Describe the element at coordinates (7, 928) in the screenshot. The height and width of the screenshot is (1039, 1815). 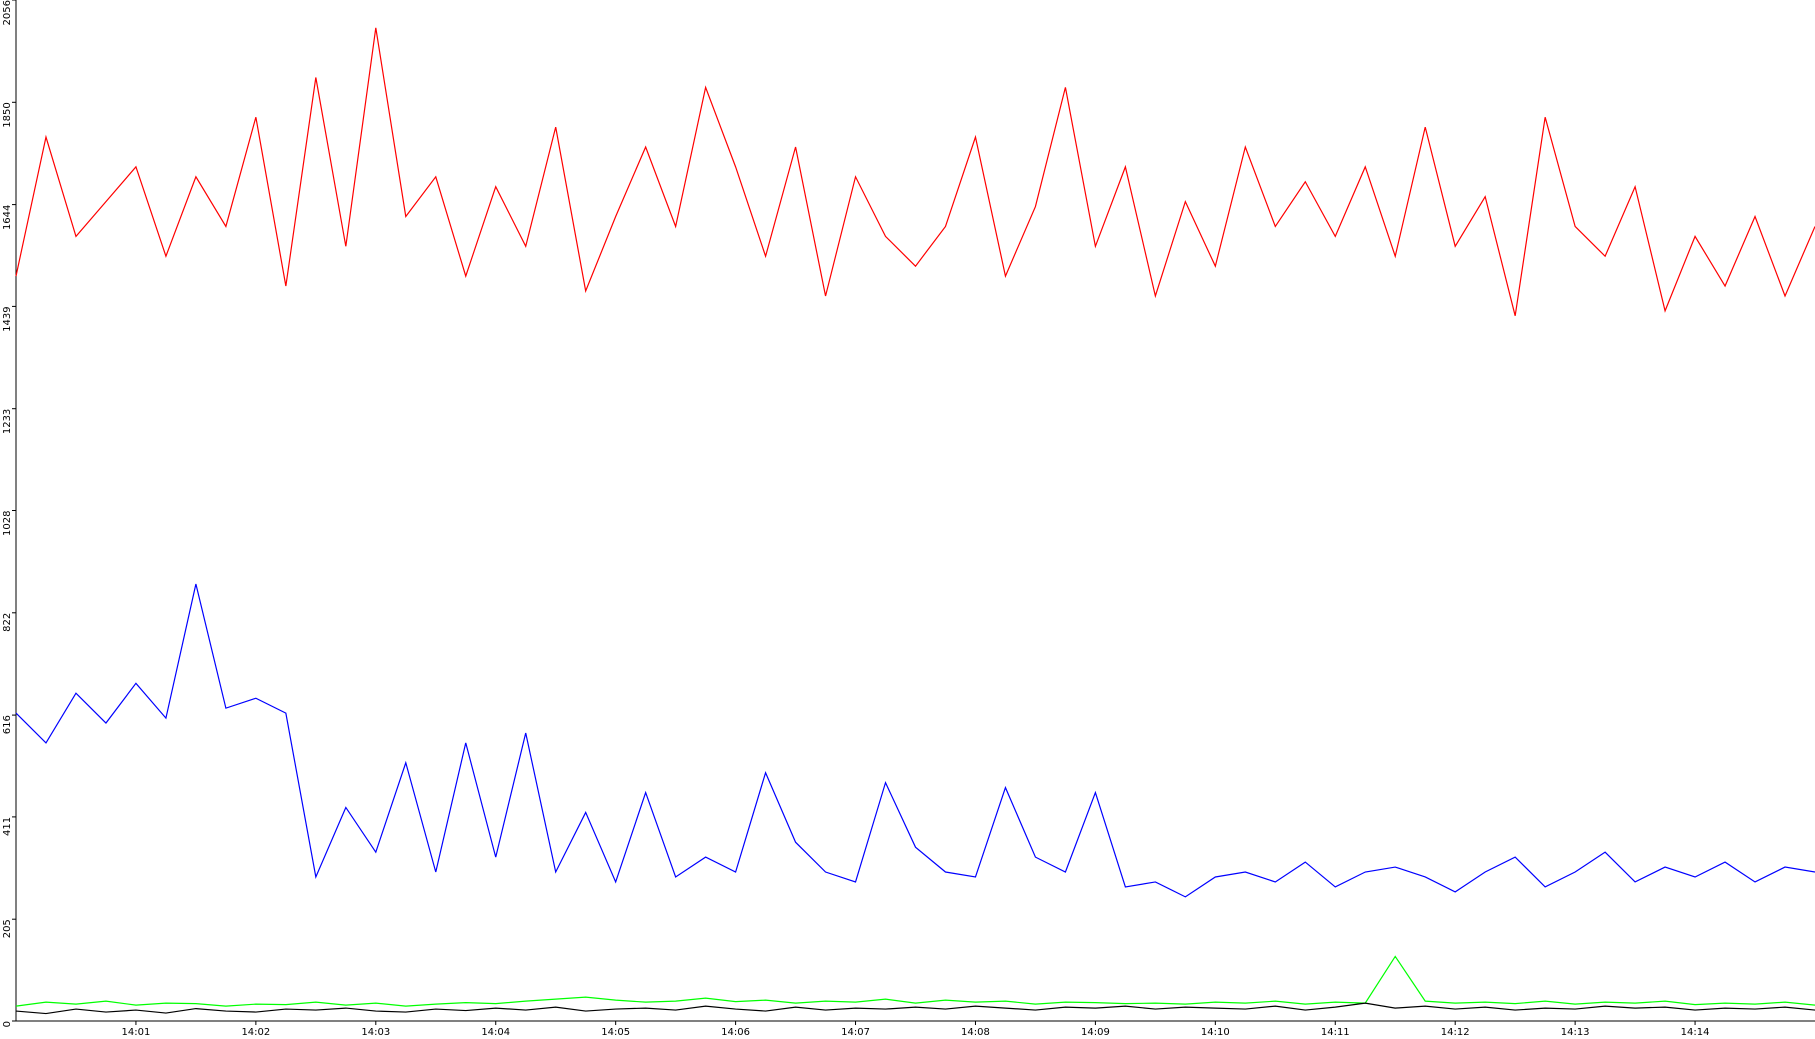
I see `y-tick-label: 205` at that location.